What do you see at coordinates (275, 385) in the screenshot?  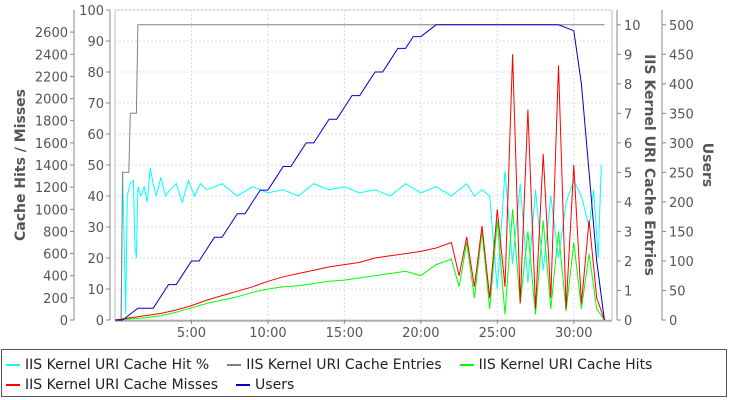 I see `legend-label-users: Users` at bounding box center [275, 385].